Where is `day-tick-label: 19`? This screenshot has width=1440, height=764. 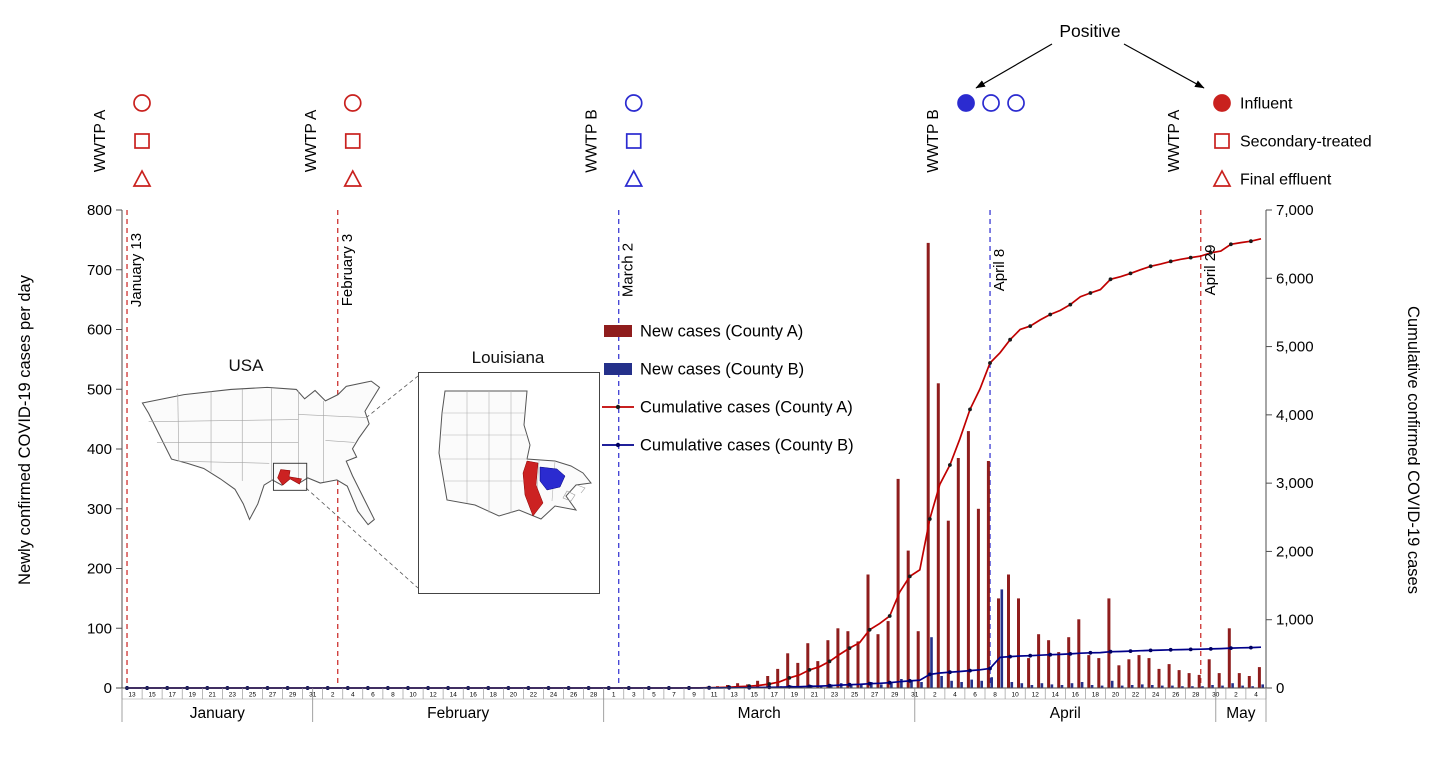 day-tick-label: 19 is located at coordinates (193, 695).